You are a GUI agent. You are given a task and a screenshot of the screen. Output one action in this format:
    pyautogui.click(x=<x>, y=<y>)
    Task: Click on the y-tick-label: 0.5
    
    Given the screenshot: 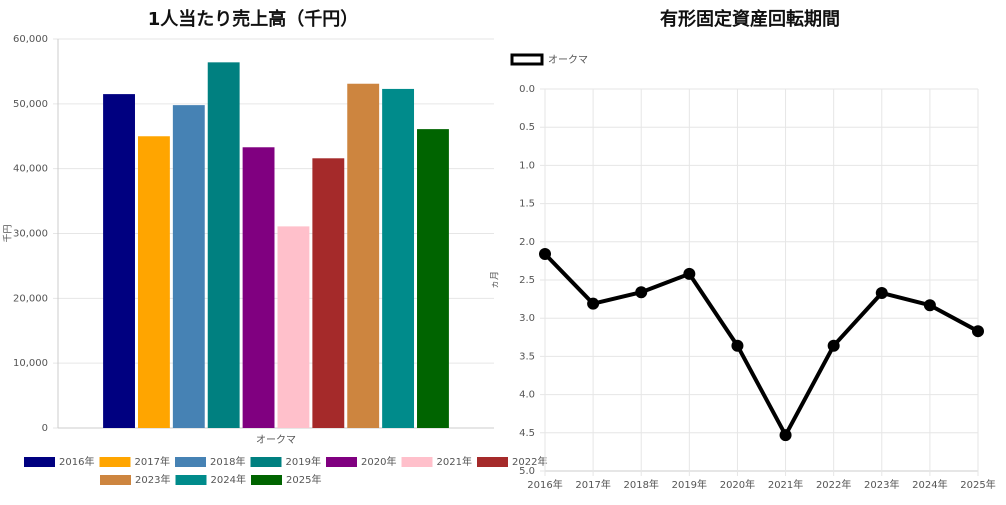 What is the action you would take?
    pyautogui.click(x=527, y=127)
    